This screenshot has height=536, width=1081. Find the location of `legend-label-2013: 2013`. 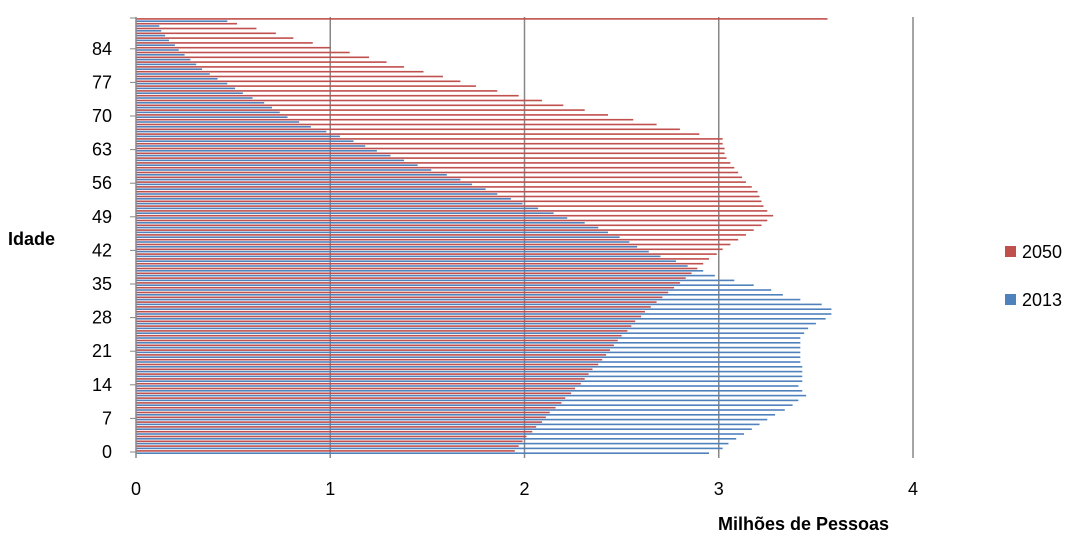

legend-label-2013: 2013 is located at coordinates (1042, 300).